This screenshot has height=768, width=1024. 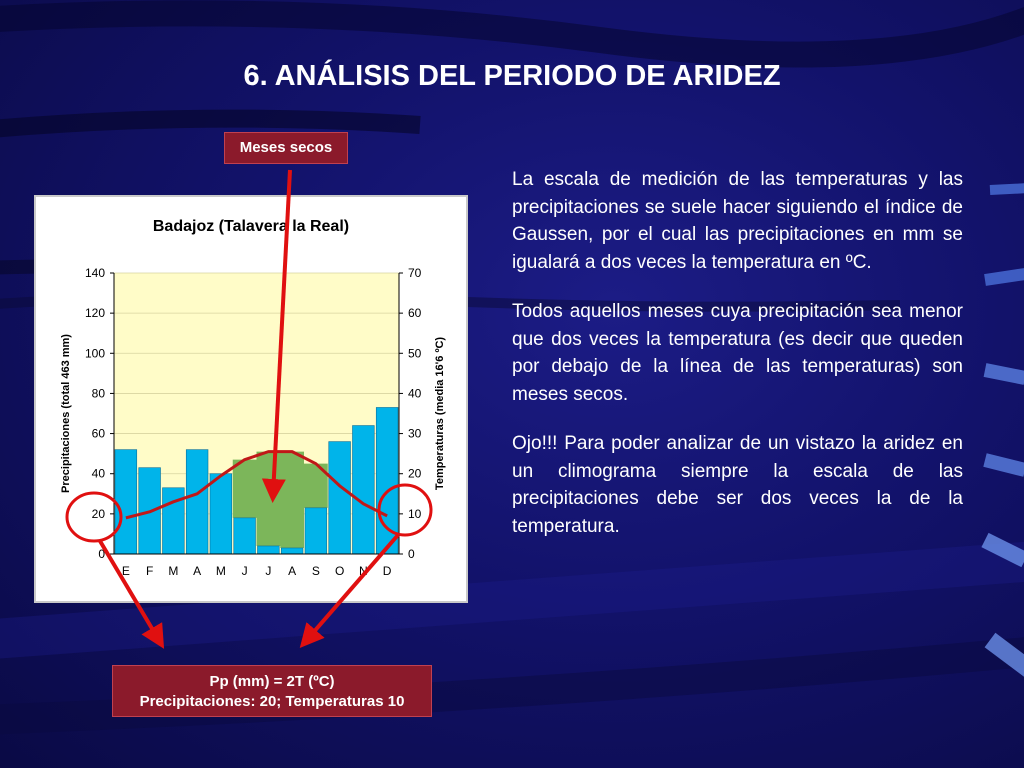 What do you see at coordinates (99, 474) in the screenshot?
I see `left-tick-label: 40` at bounding box center [99, 474].